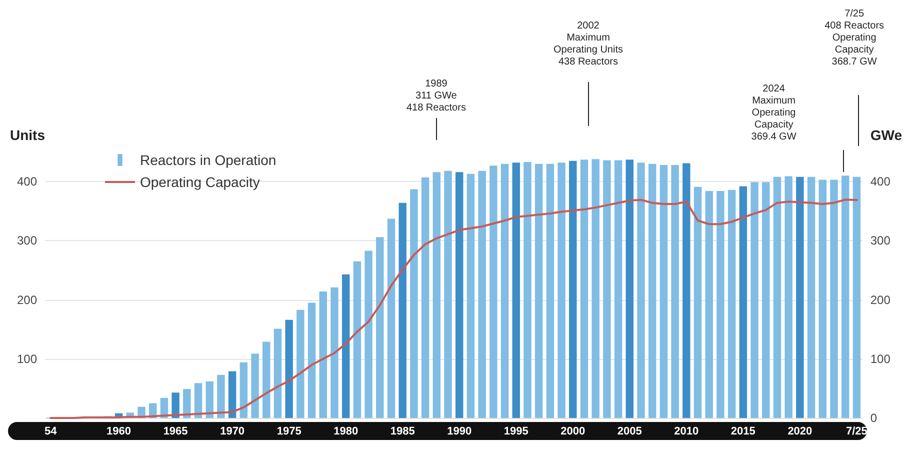  I want to click on x-tick-label: 1960, so click(119, 432).